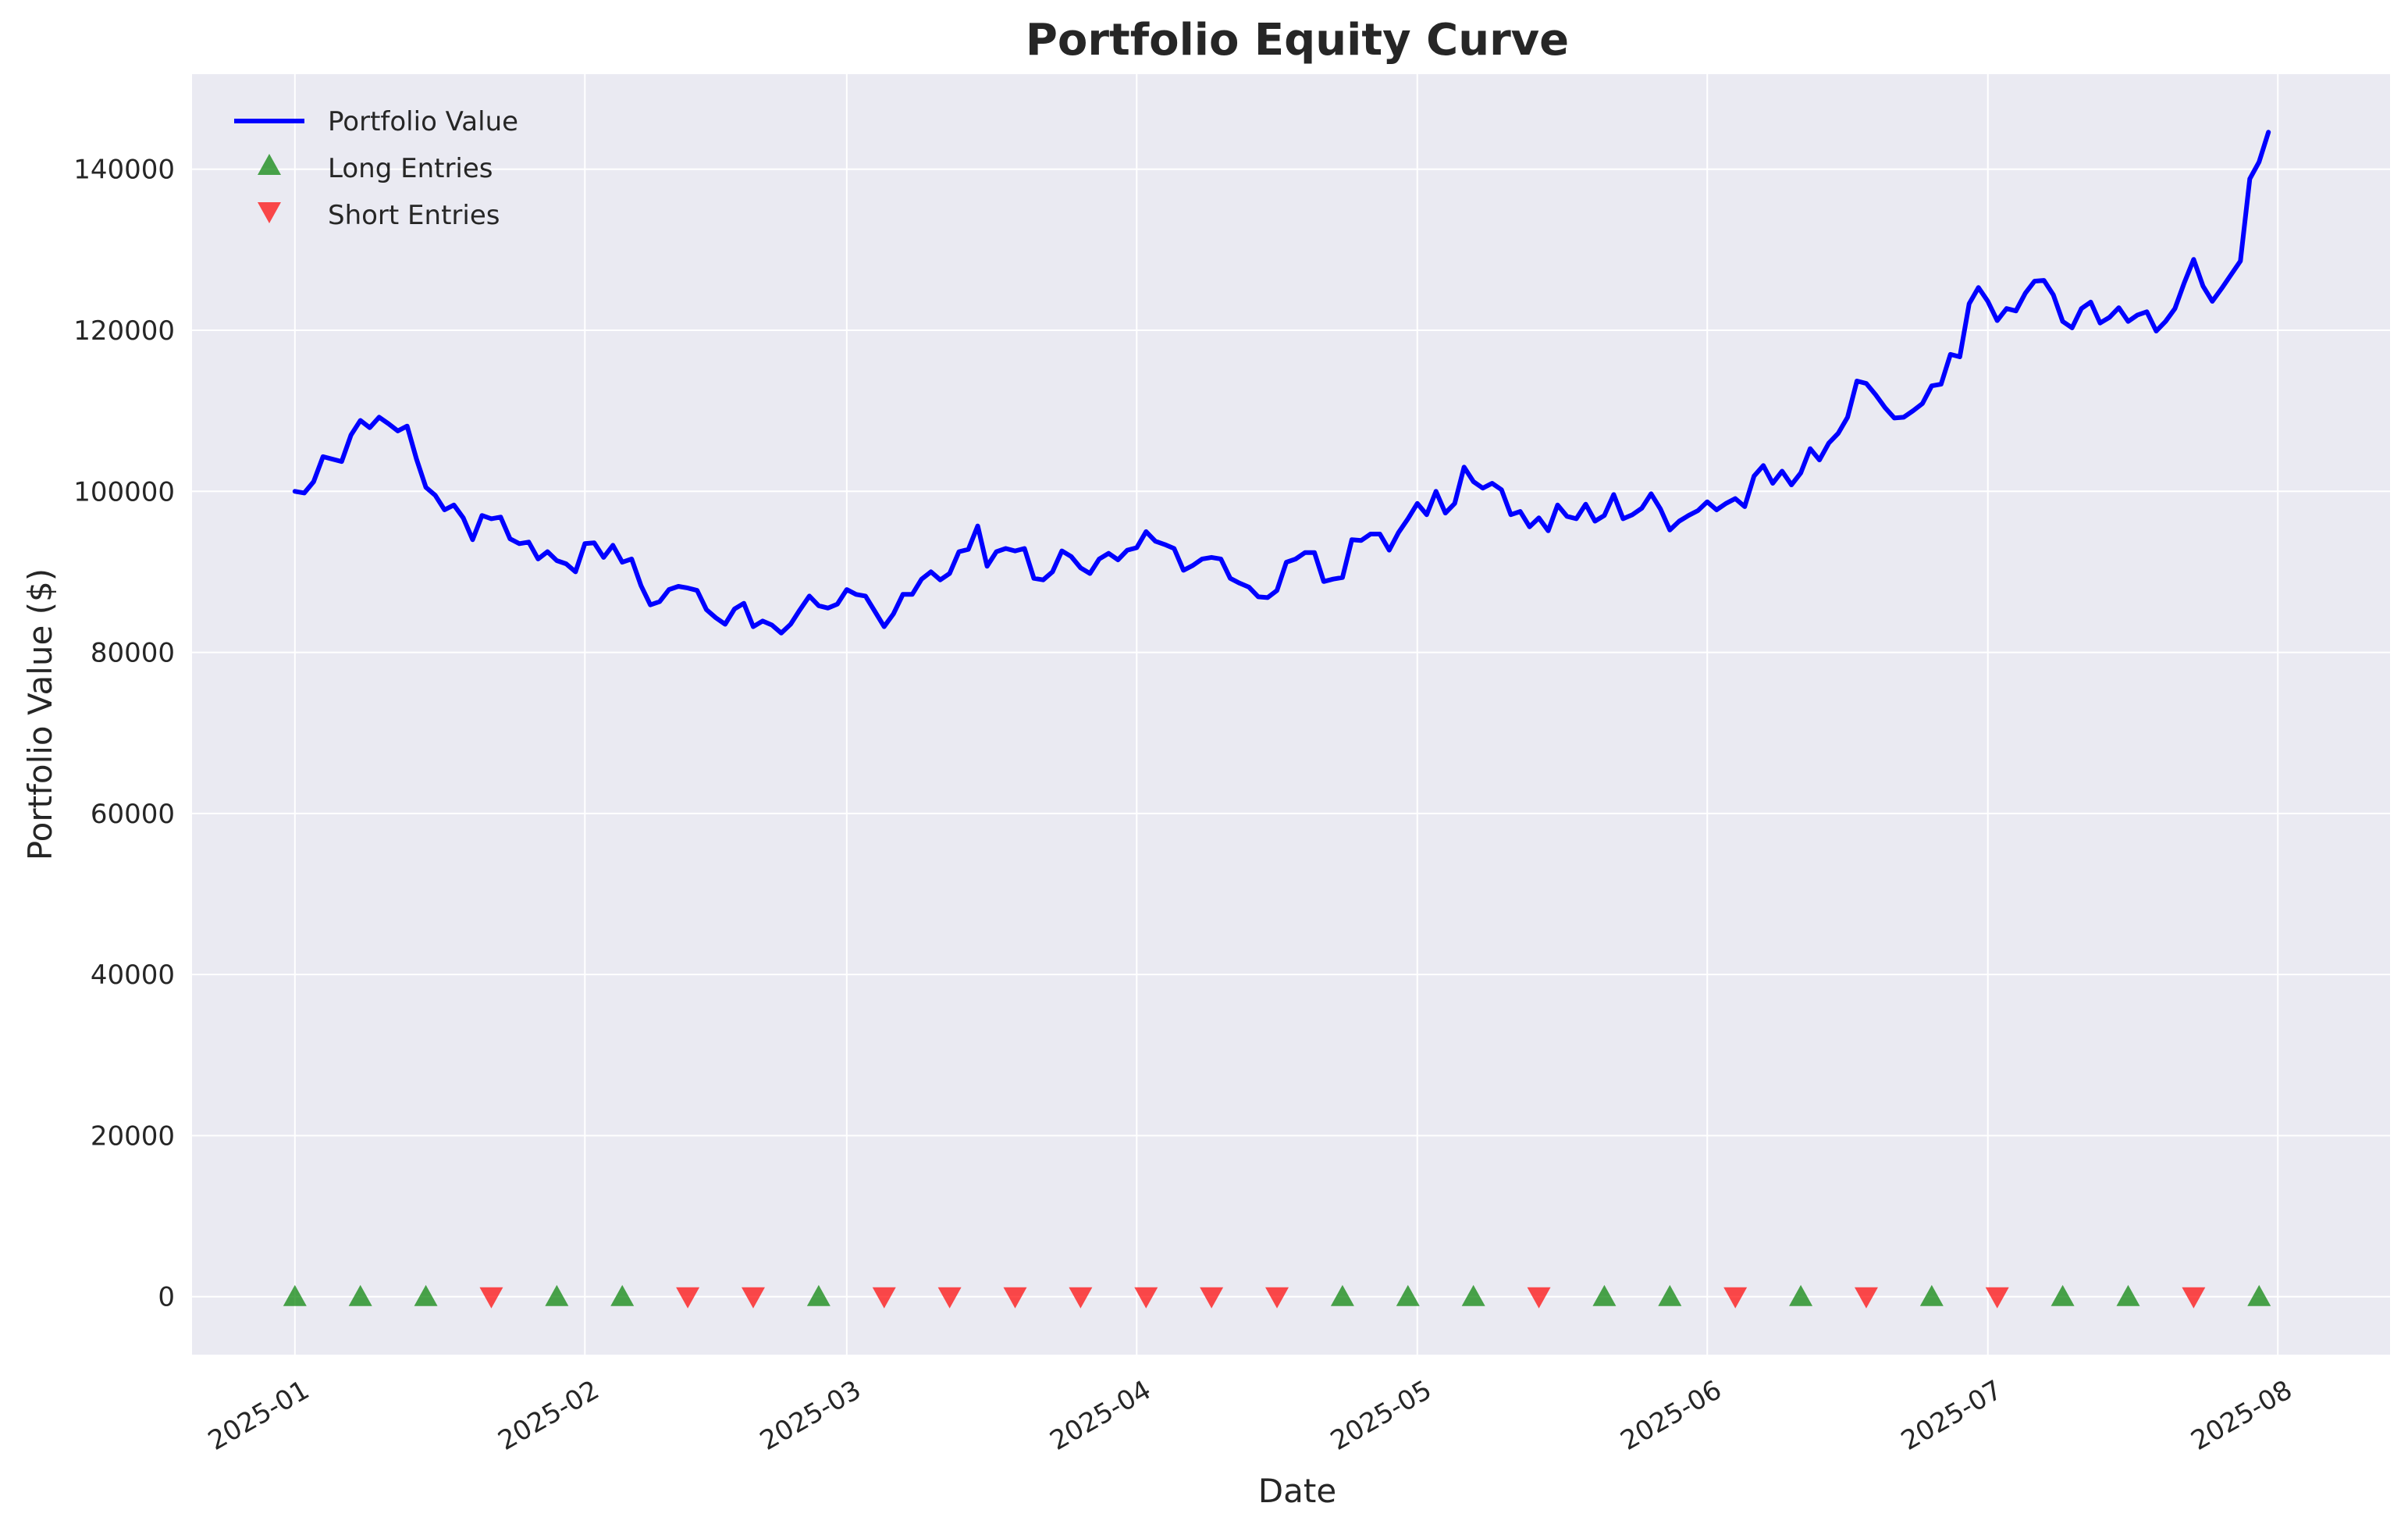 Image resolution: width=2408 pixels, height=1535 pixels. I want to click on y-tick-label: 80000, so click(133, 653).